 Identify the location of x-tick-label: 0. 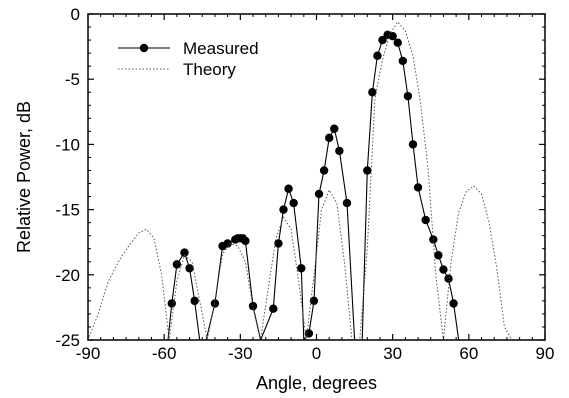
(316, 353).